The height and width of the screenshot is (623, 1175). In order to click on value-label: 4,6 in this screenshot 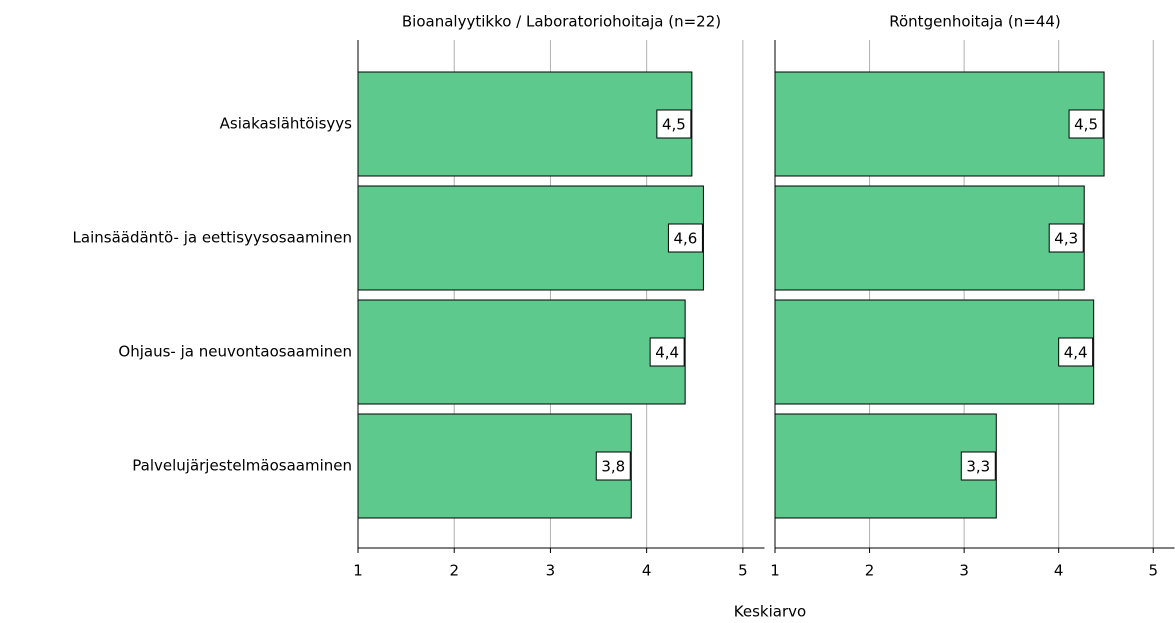, I will do `click(685, 239)`.